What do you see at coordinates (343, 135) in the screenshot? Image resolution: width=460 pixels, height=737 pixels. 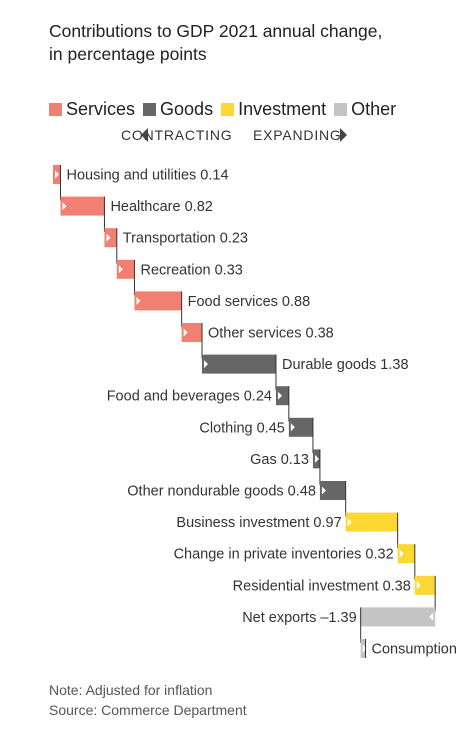 I see `expanding-arrow-icon` at bounding box center [343, 135].